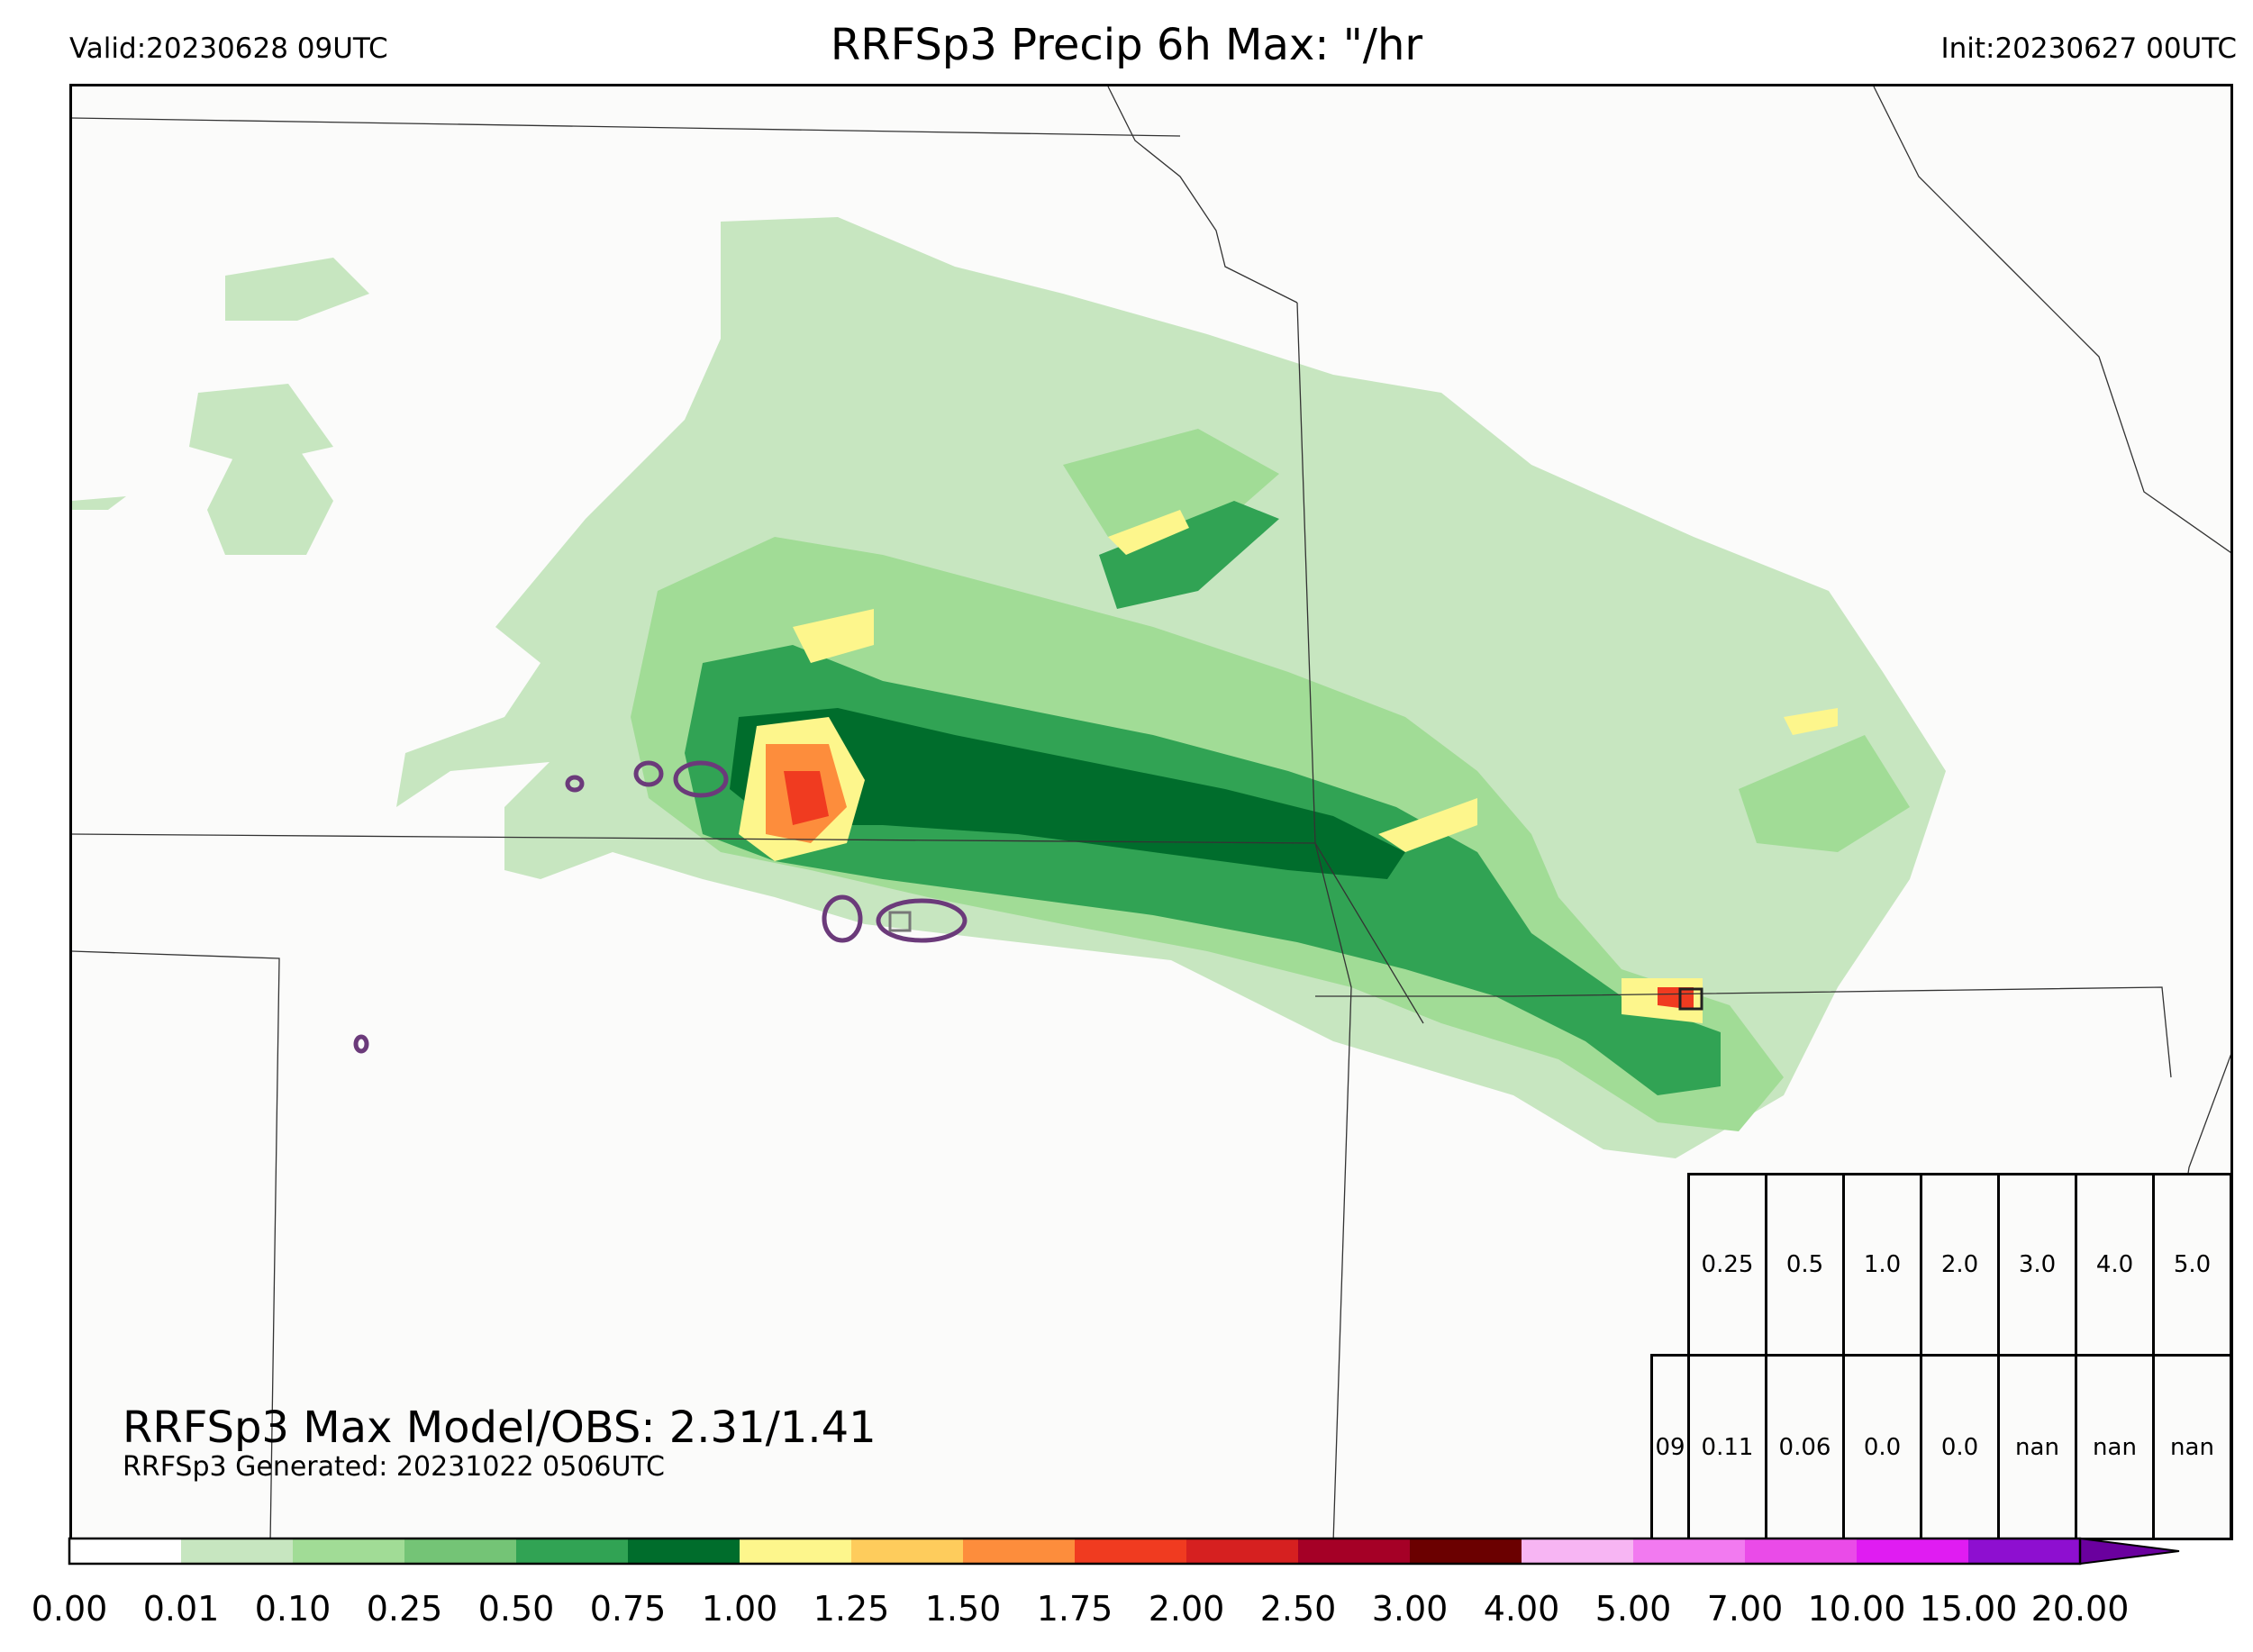 This screenshot has height=1652, width=2253. What do you see at coordinates (963, 1609) in the screenshot?
I see `colorbar-tick-label: 1.50` at bounding box center [963, 1609].